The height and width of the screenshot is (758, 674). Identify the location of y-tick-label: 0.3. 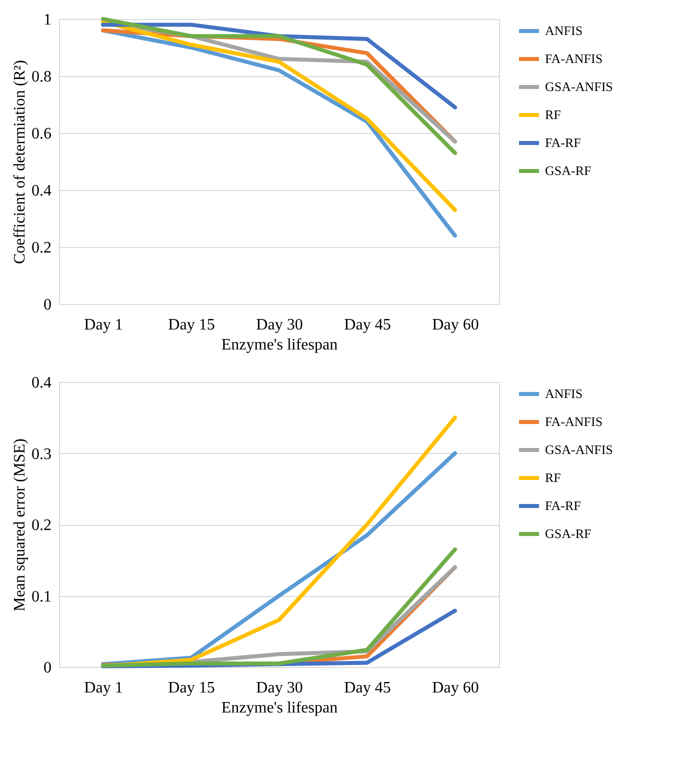
(42, 454).